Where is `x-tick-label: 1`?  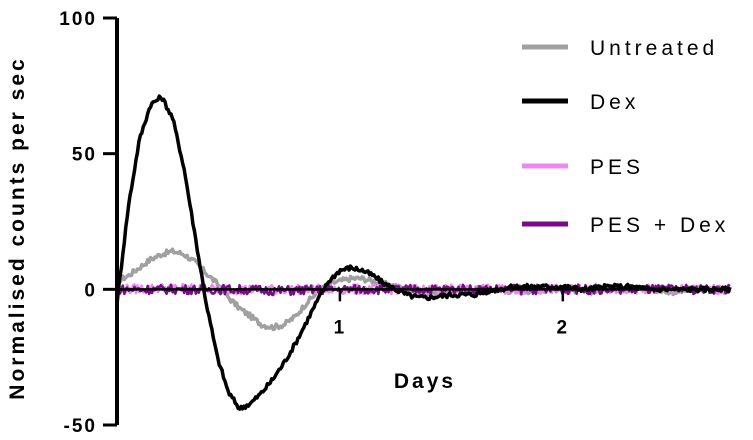 x-tick-label: 1 is located at coordinates (340, 327).